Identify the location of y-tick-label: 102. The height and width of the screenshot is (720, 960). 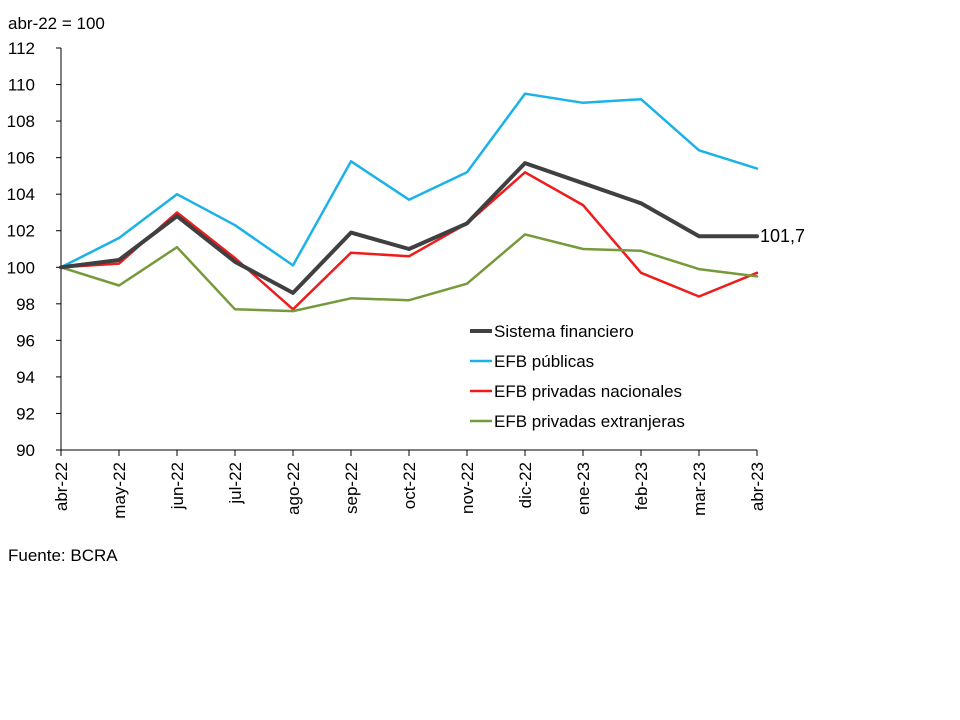
(21, 231).